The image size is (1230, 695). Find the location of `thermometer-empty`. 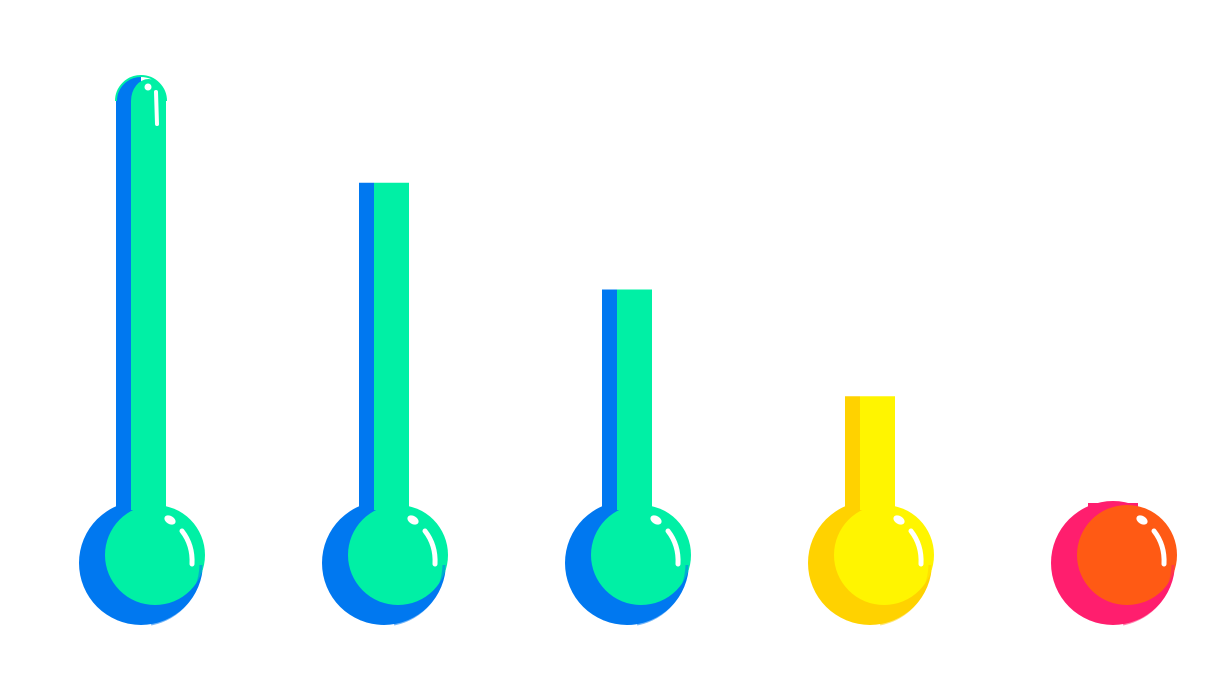

thermometer-empty is located at coordinates (1114, 563).